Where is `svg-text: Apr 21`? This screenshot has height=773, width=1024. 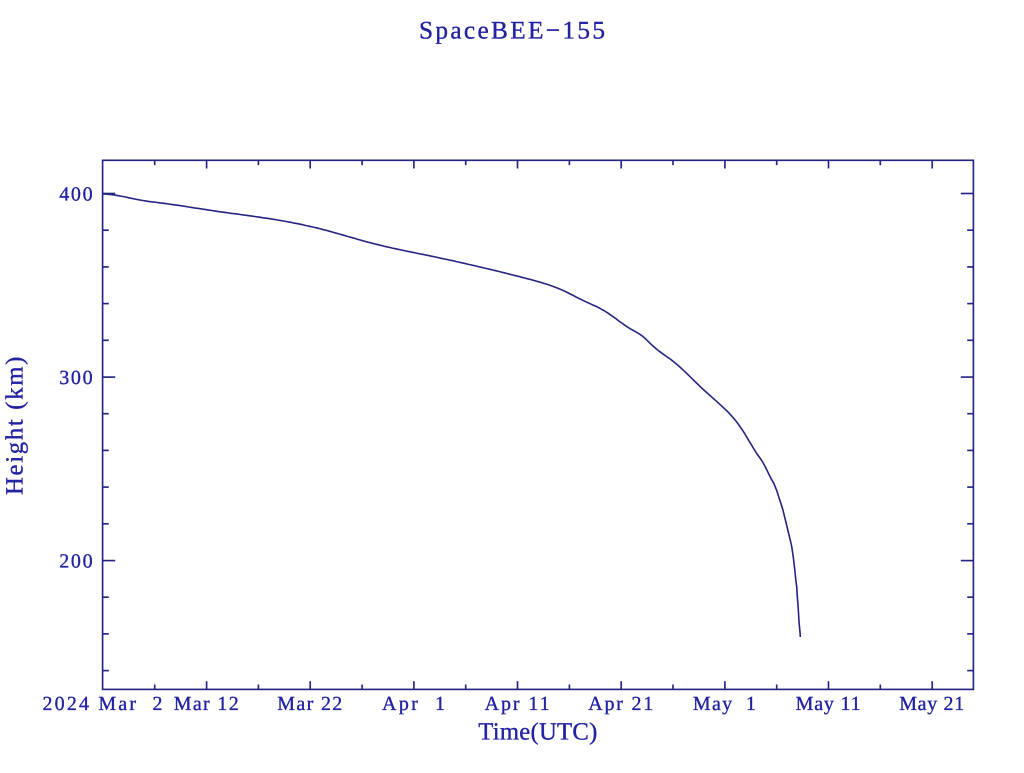 svg-text: Apr 21 is located at coordinates (620, 704).